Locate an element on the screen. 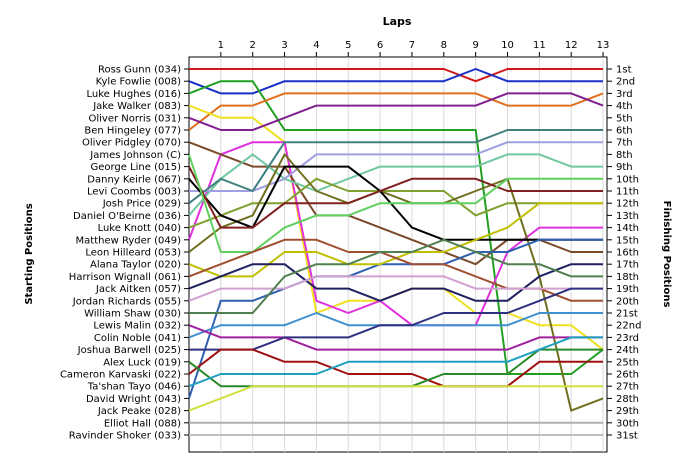 Image resolution: width=700 pixels, height=465 pixels. finish-label: 14th is located at coordinates (627, 228).